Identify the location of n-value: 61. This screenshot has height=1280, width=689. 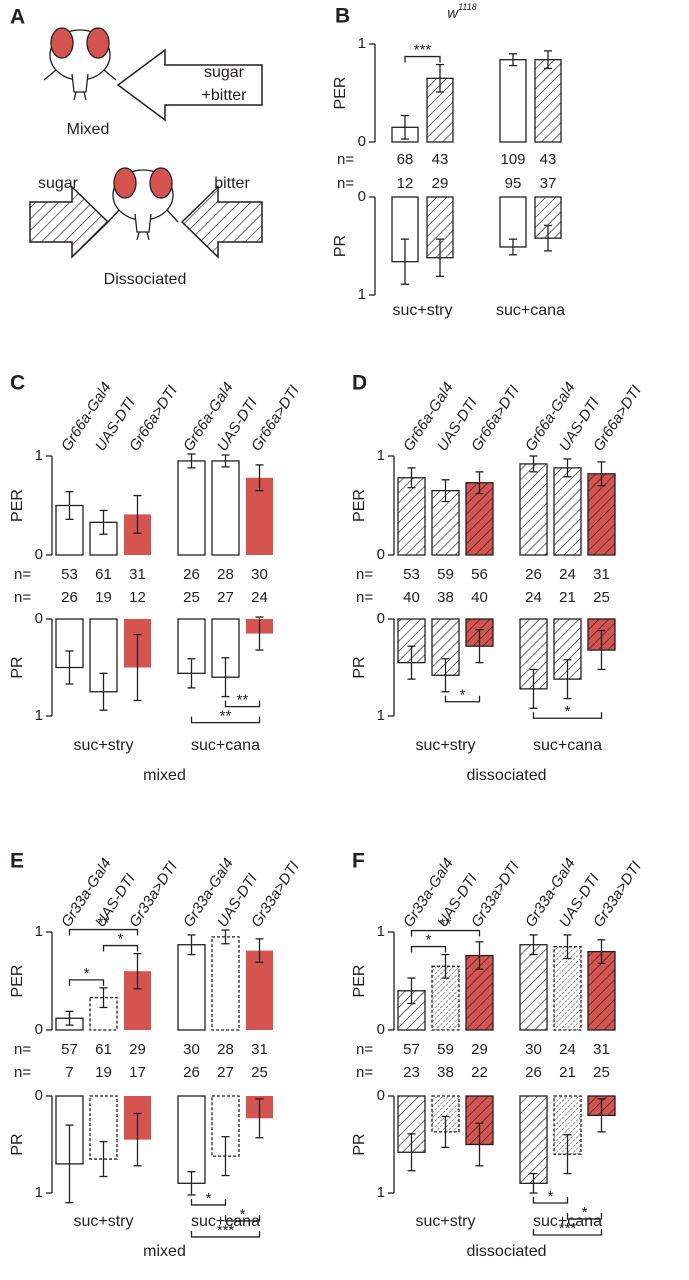
(103, 574).